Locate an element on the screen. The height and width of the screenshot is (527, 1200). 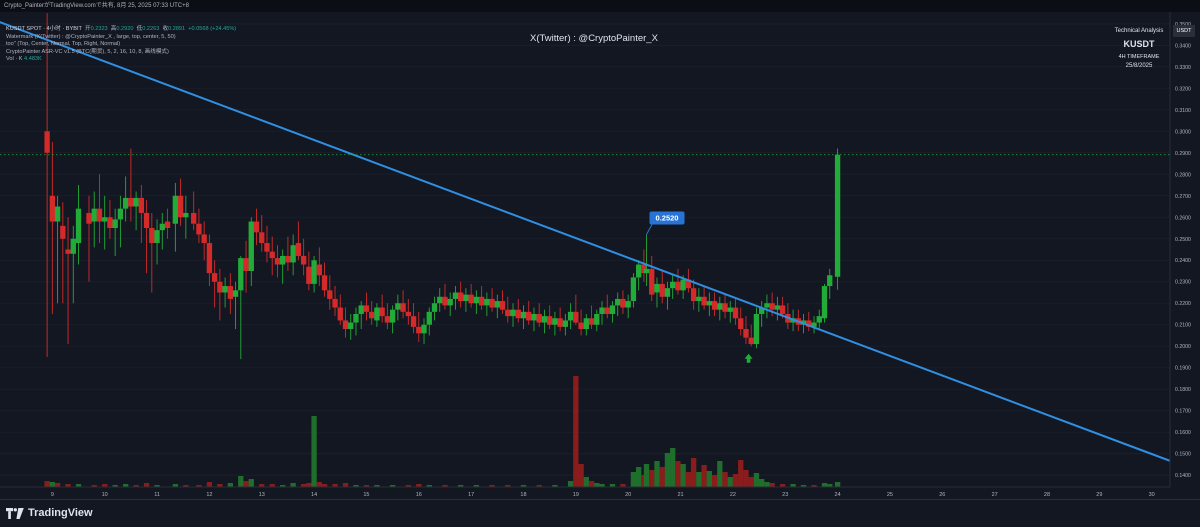
time-tick-label: 26 is located at coordinates (942, 495).